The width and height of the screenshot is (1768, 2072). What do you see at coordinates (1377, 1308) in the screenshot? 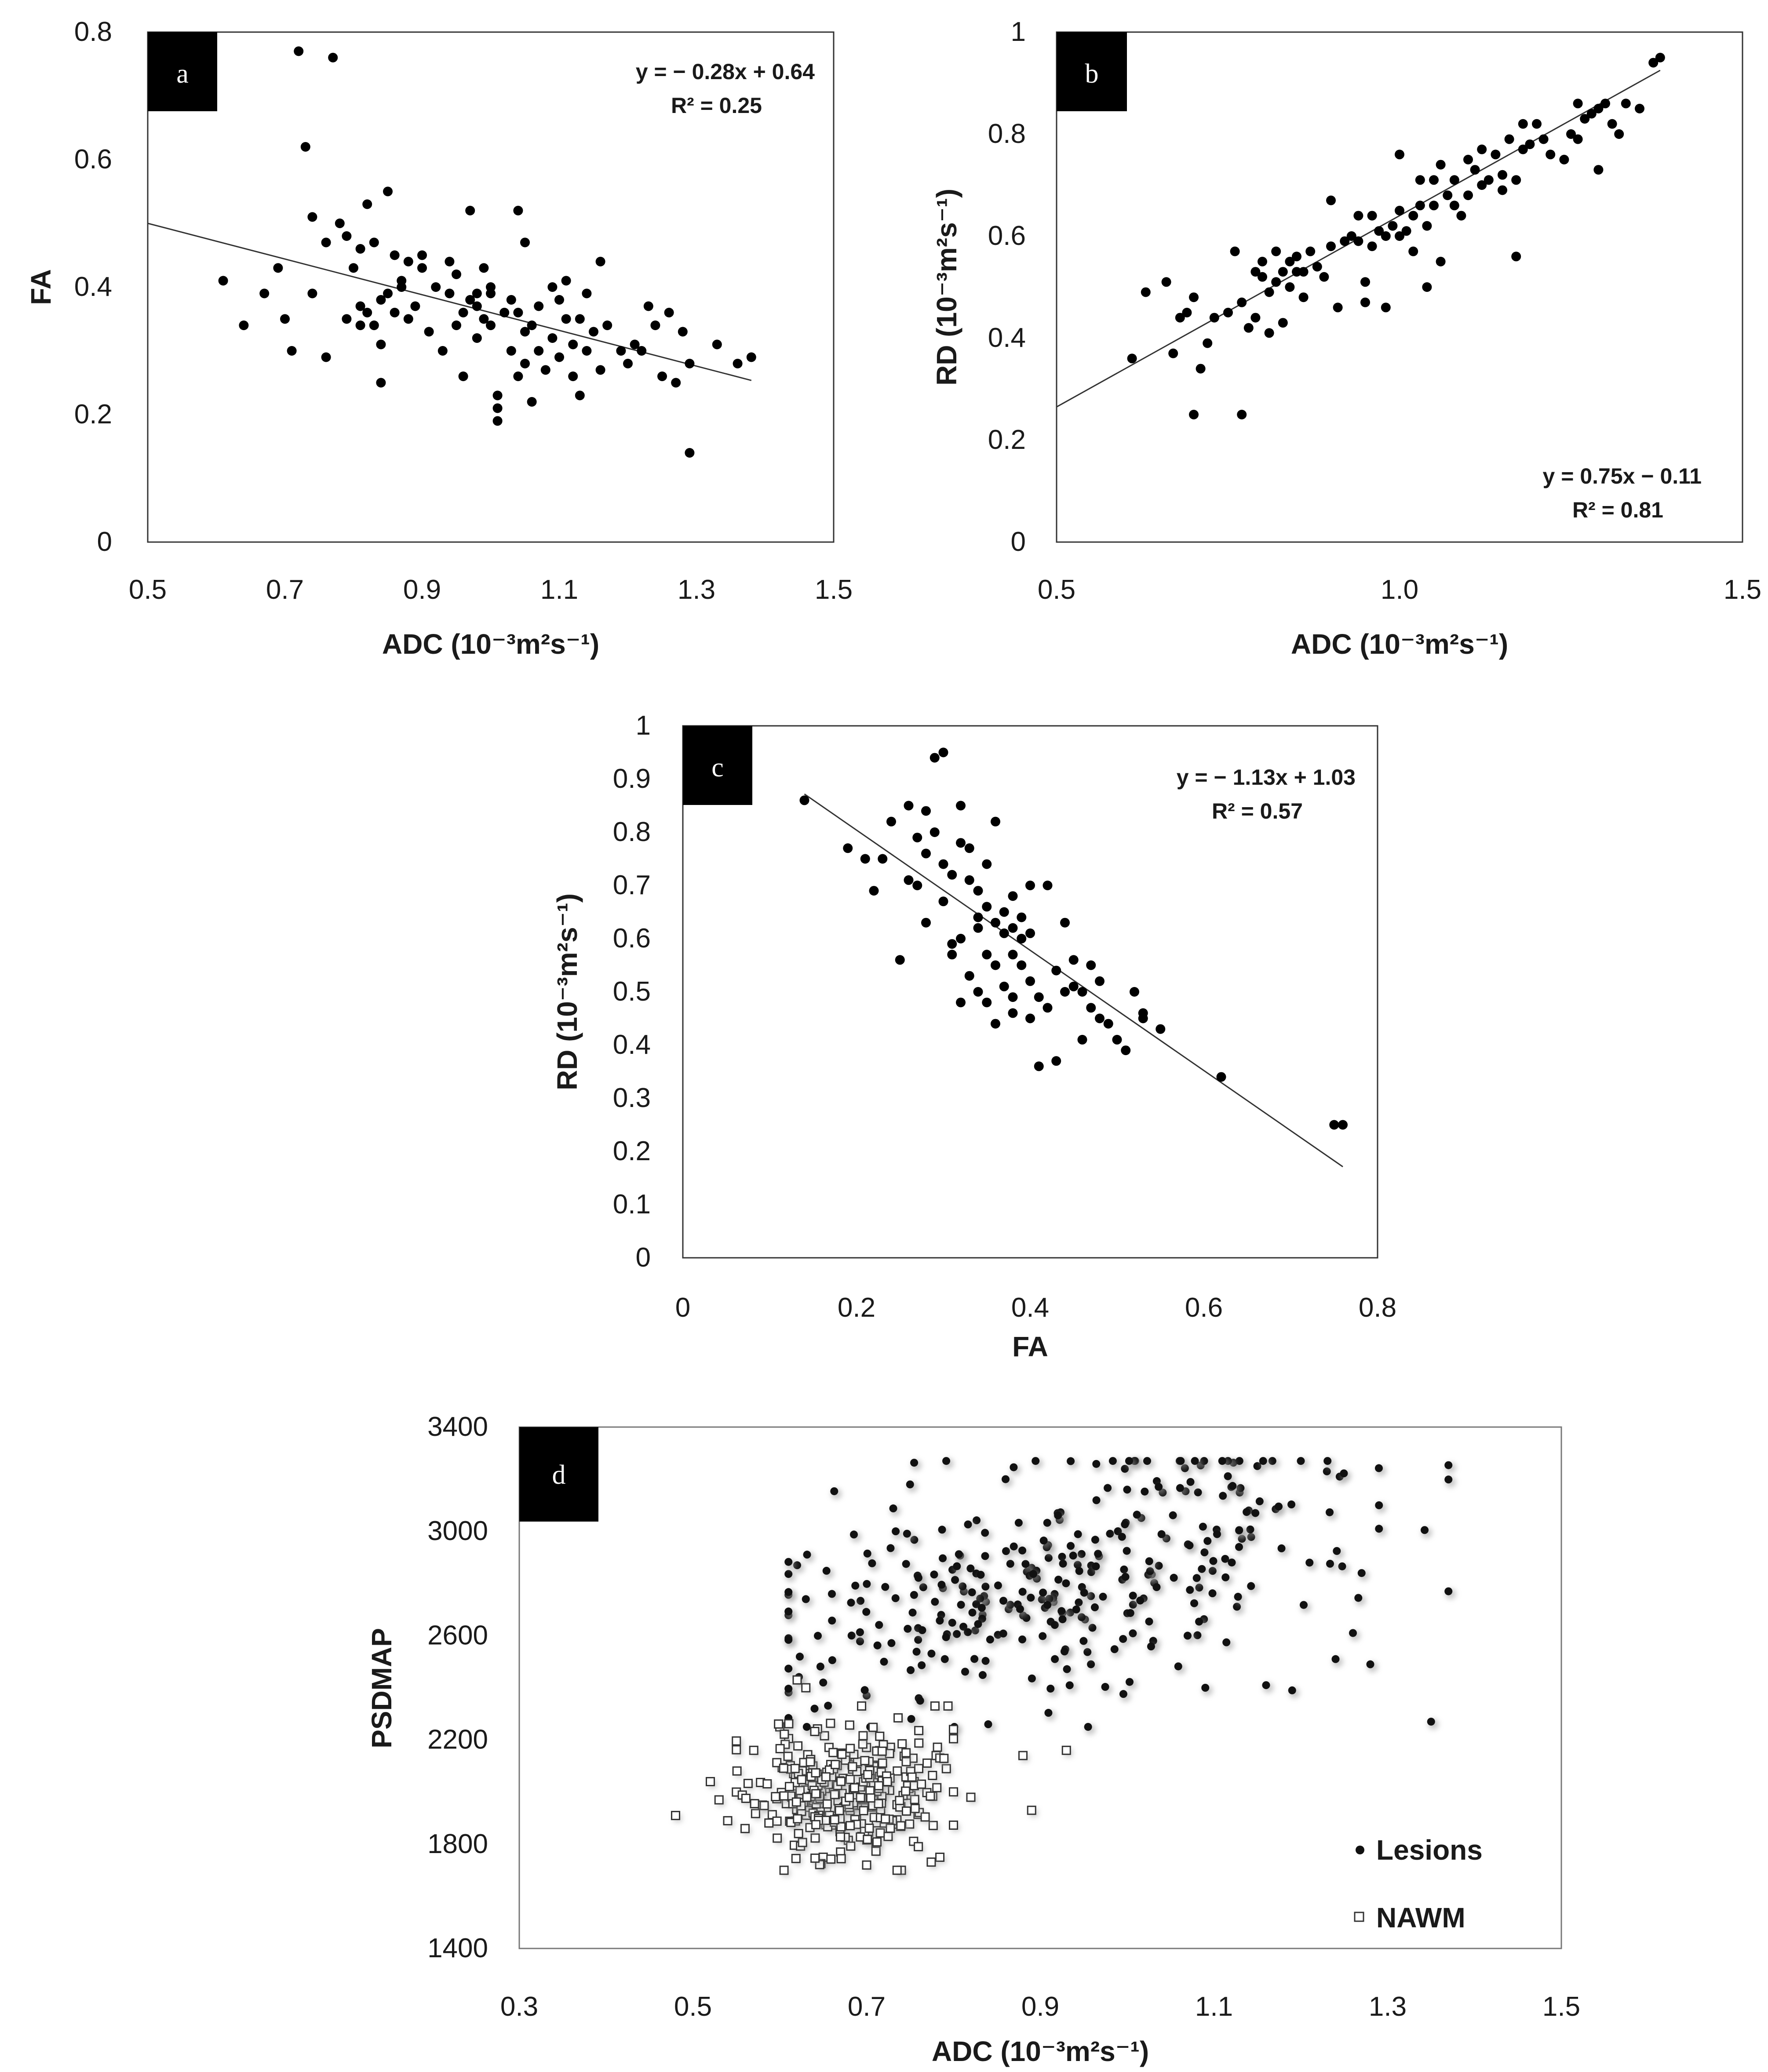
I see `x-tick-label: 0.8` at bounding box center [1377, 1308].